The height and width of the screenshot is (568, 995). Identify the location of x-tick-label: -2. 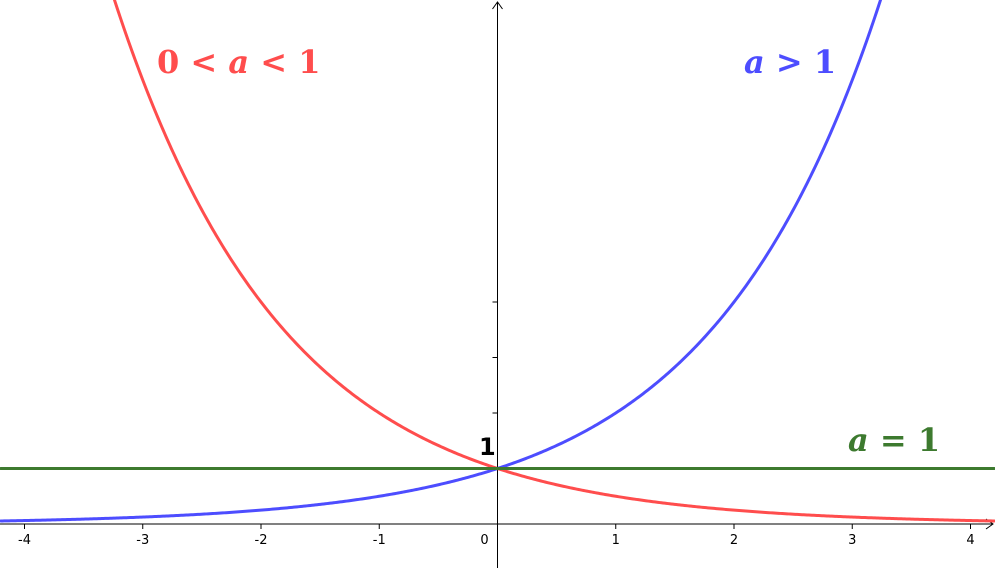
(261, 540).